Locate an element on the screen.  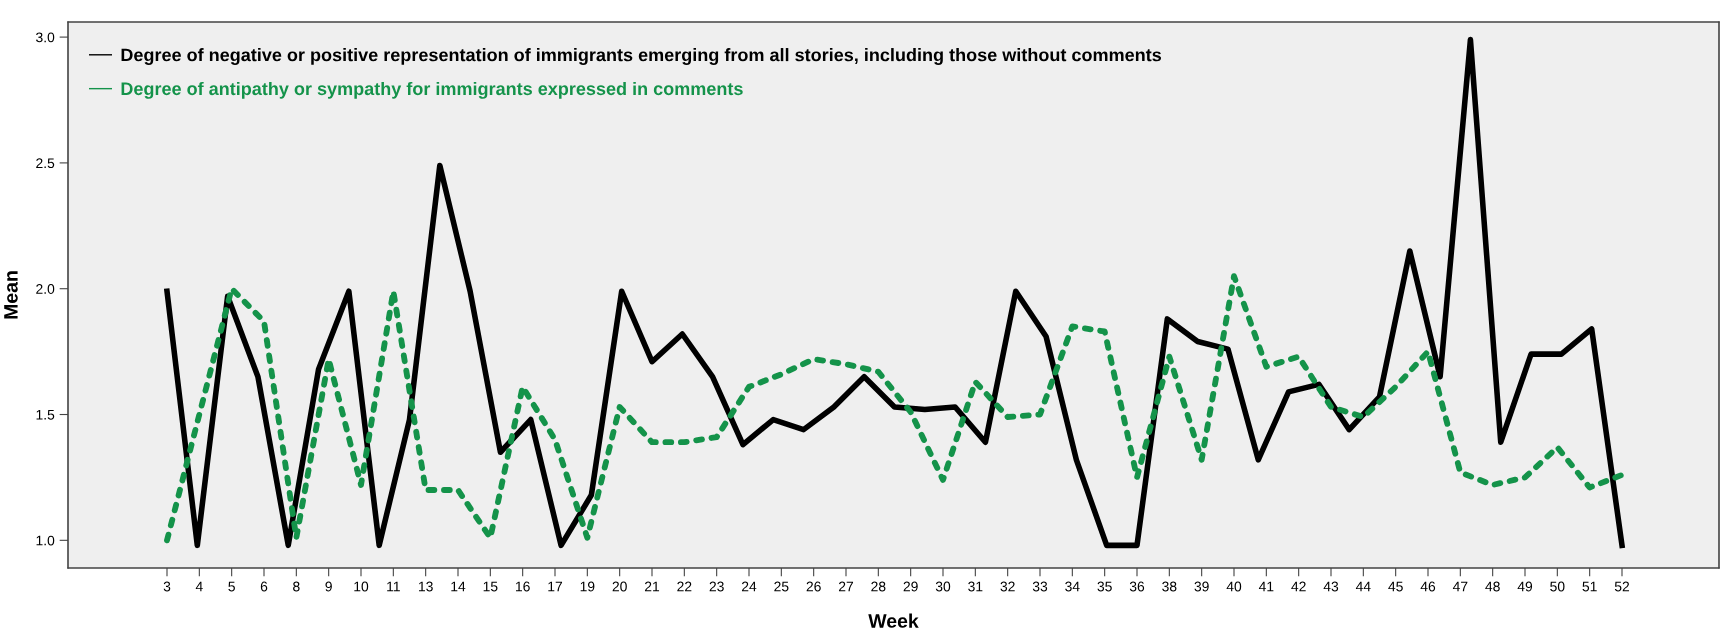
y-axis-title: Mean is located at coordinates (11, 295).